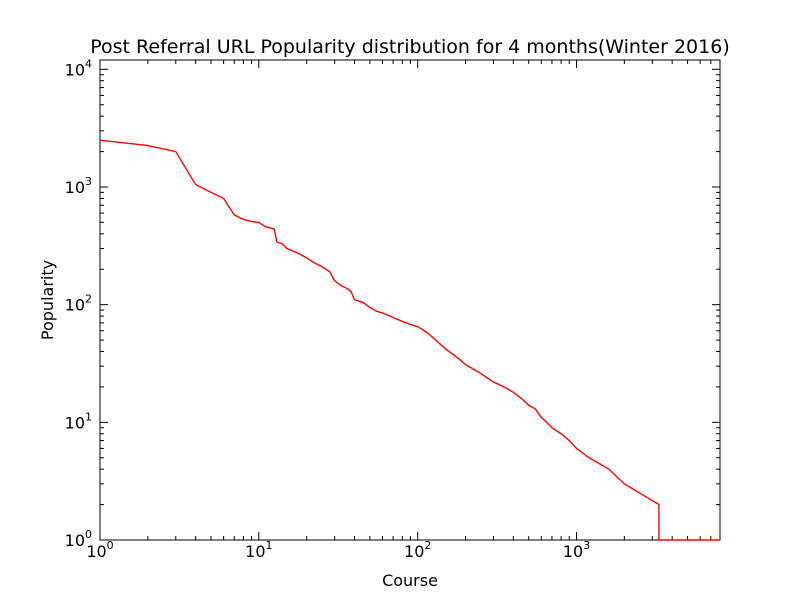 The height and width of the screenshot is (604, 800). Describe the element at coordinates (99, 550) in the screenshot. I see `x-tick-label: 10⁰` at that location.